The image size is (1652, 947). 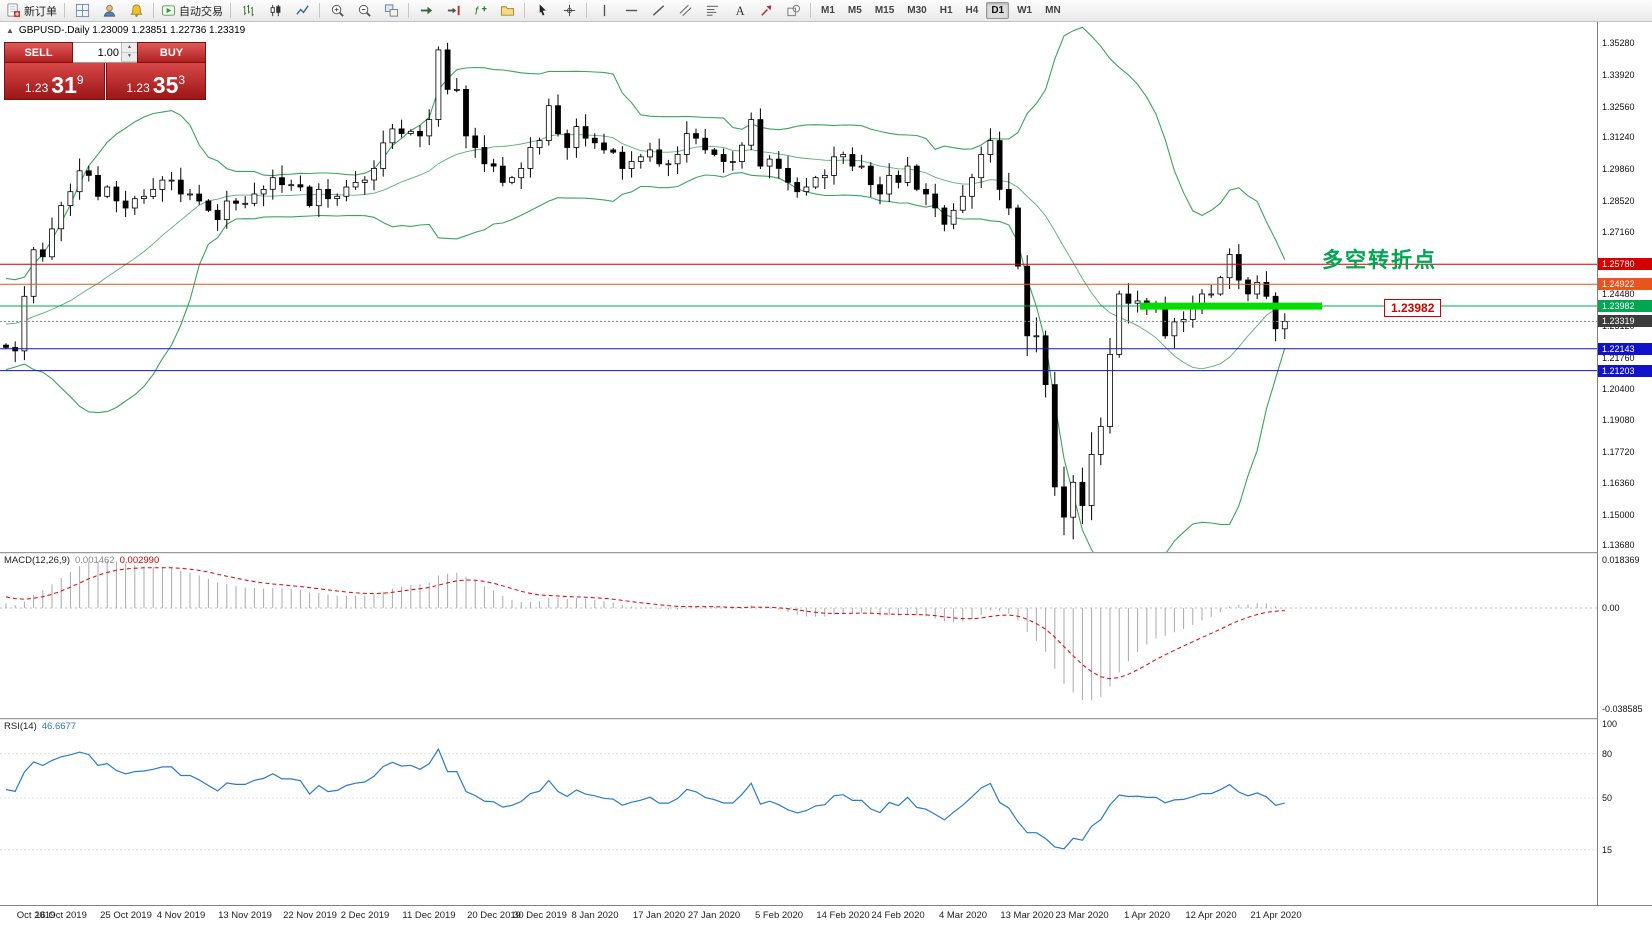 I want to click on toolbar-btn-text-tool: A, so click(x=739, y=11).